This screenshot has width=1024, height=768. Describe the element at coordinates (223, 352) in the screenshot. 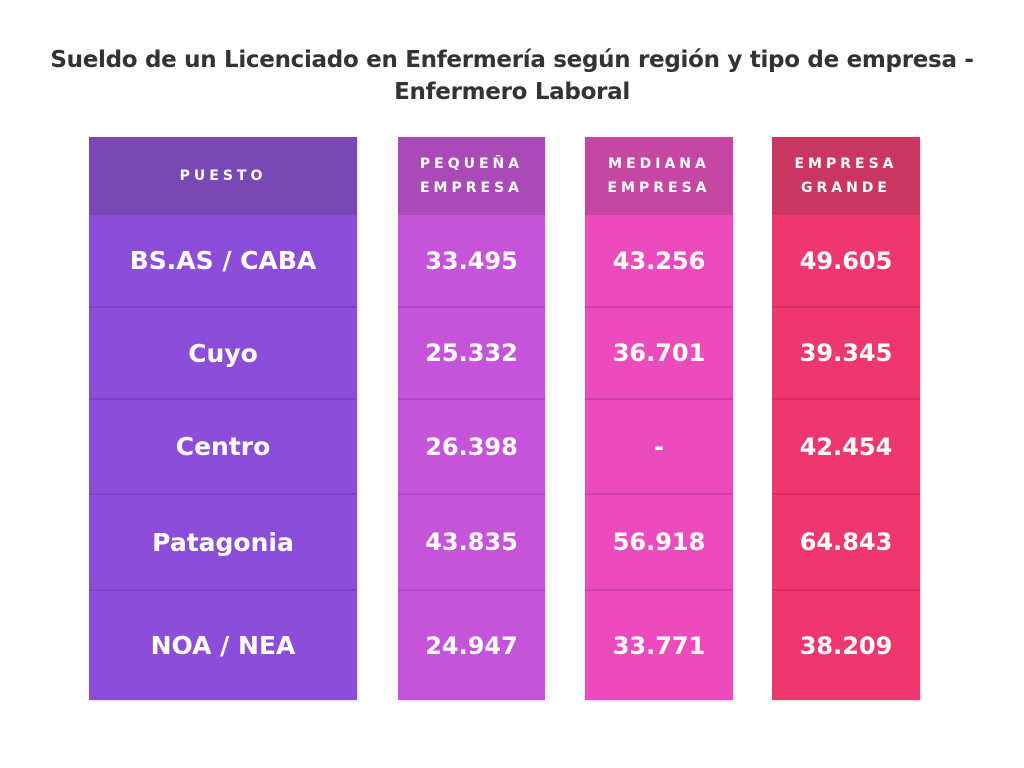

I see `region-cell: Cuyo` at that location.